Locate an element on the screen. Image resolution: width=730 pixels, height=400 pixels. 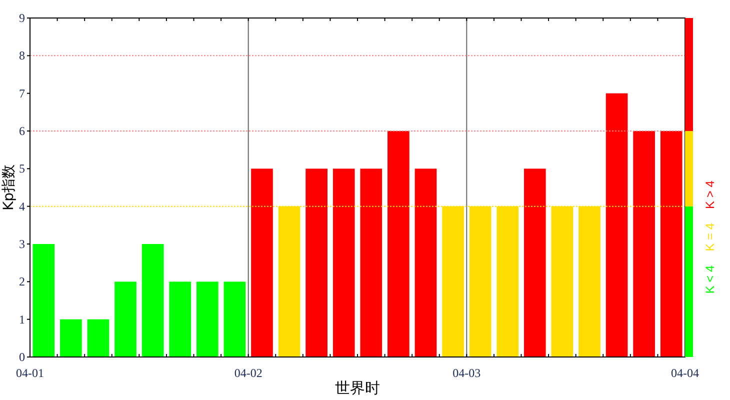
y-axis-title: Kp指数 is located at coordinates (9, 187).